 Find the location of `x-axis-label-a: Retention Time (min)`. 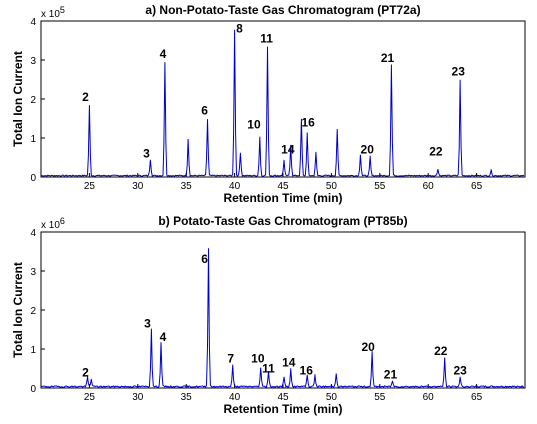

x-axis-label-a: Retention Time (min) is located at coordinates (282, 198).